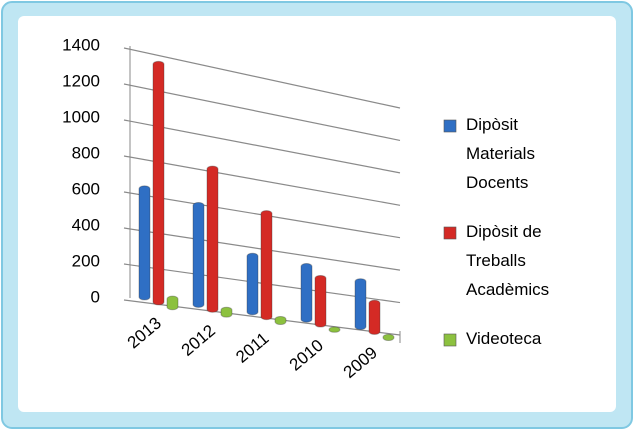 This screenshot has width=634, height=430. I want to click on y-tick-label: 600, so click(86, 188).